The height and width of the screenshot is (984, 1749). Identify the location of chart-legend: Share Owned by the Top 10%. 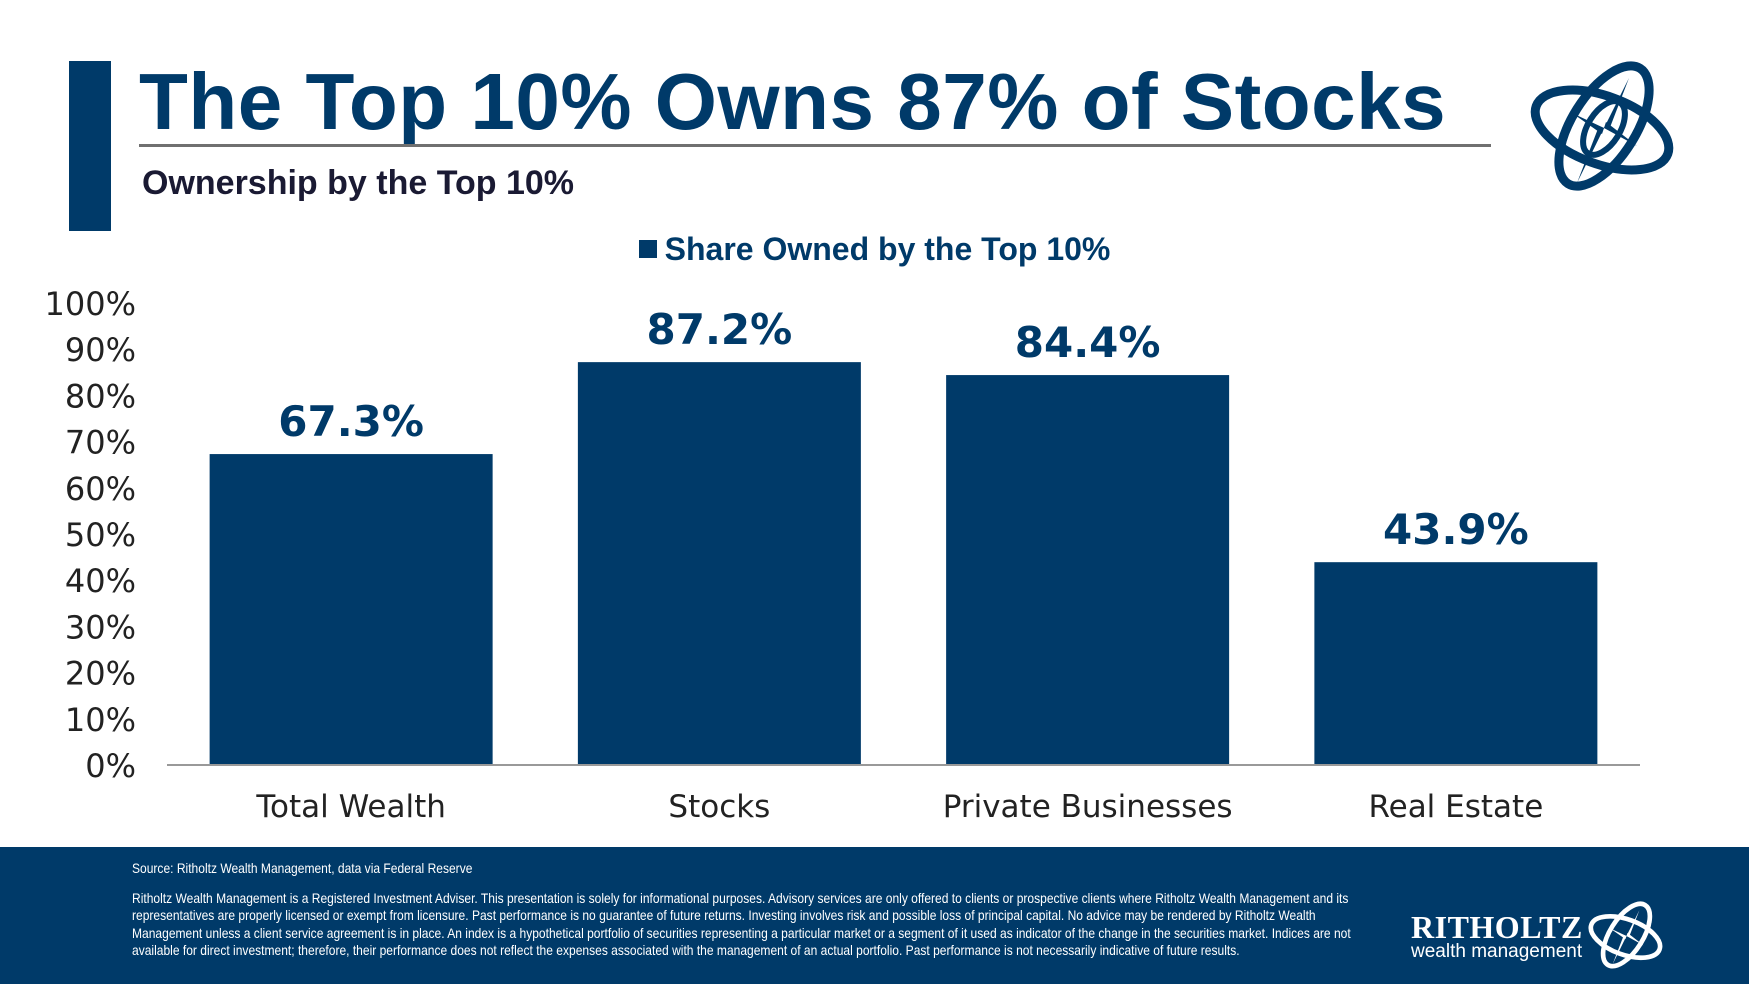
(874, 249).